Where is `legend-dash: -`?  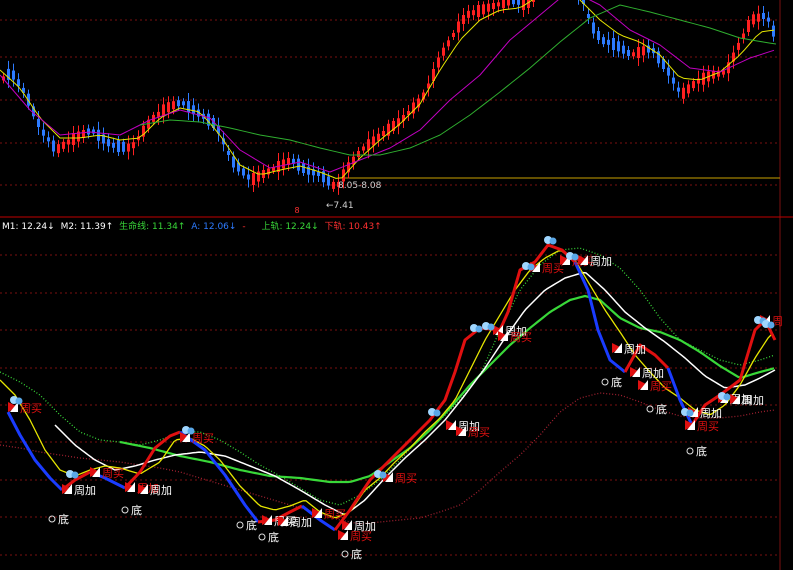 legend-dash: - is located at coordinates (244, 227).